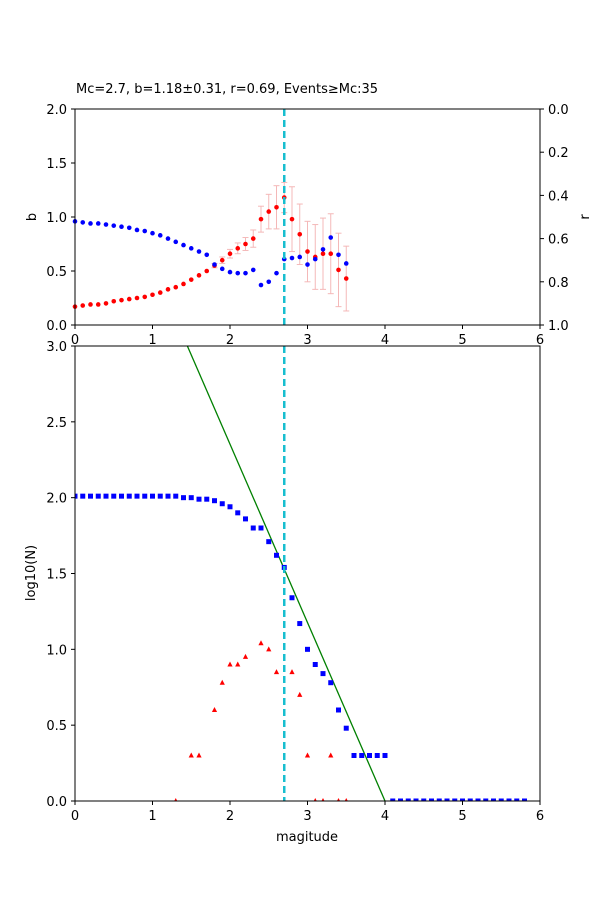 This screenshot has width=600, height=900. I want to click on top-right-tick-label: 0.6, so click(558, 240).